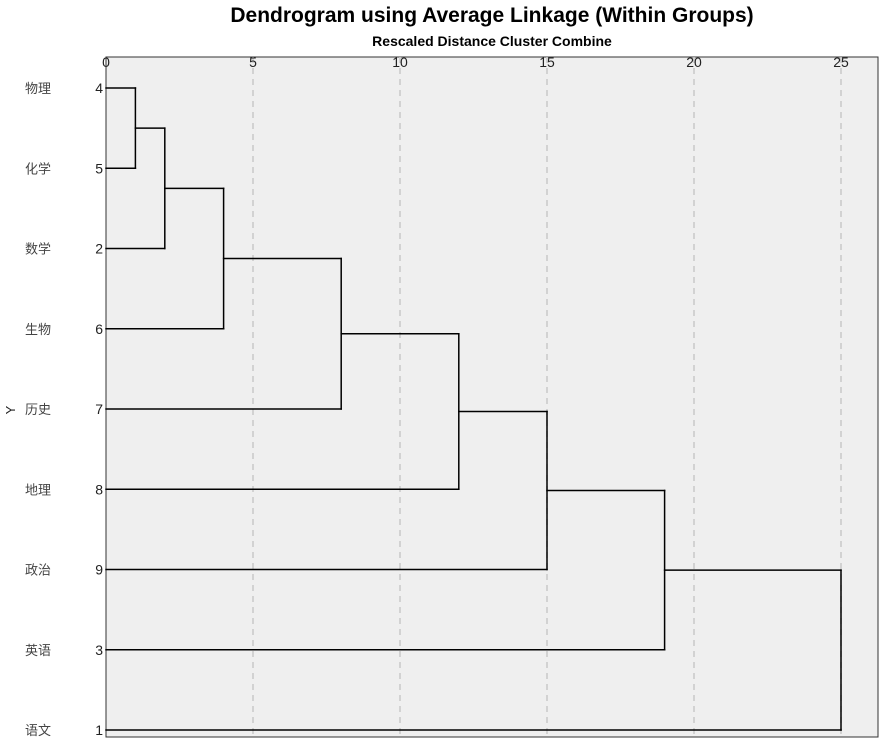 The height and width of the screenshot is (742, 888). Describe the element at coordinates (38, 89) in the screenshot. I see `case-name-label: 物理` at that location.